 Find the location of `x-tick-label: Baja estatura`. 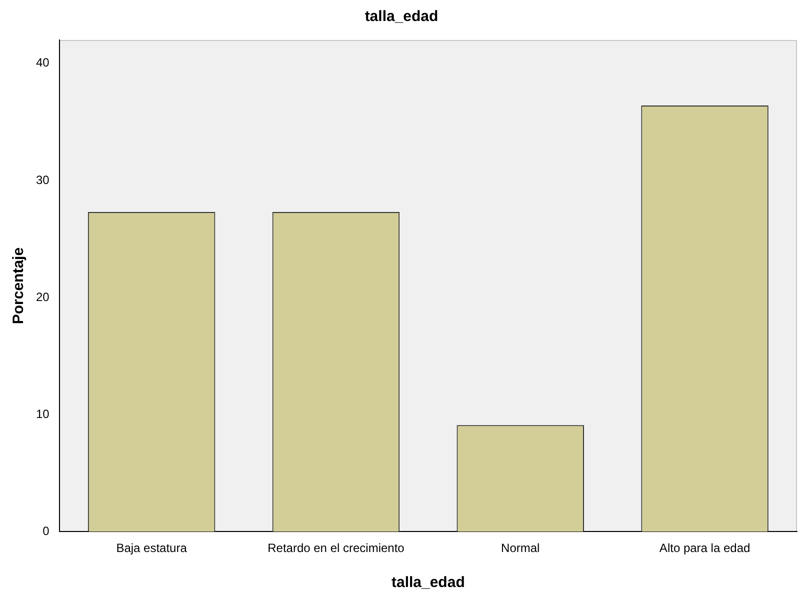

x-tick-label: Baja estatura is located at coordinates (152, 548).